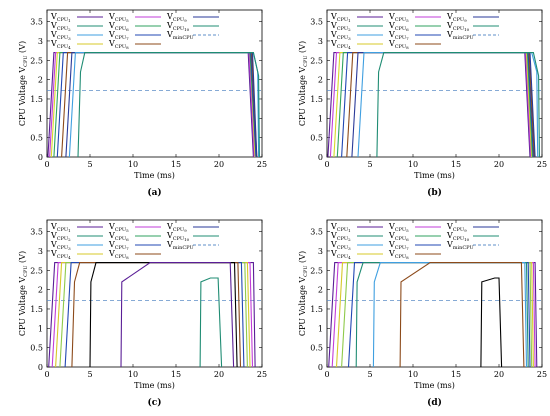 The width and height of the screenshot is (550, 416). I want to click on panel-label: (a), so click(154, 192).